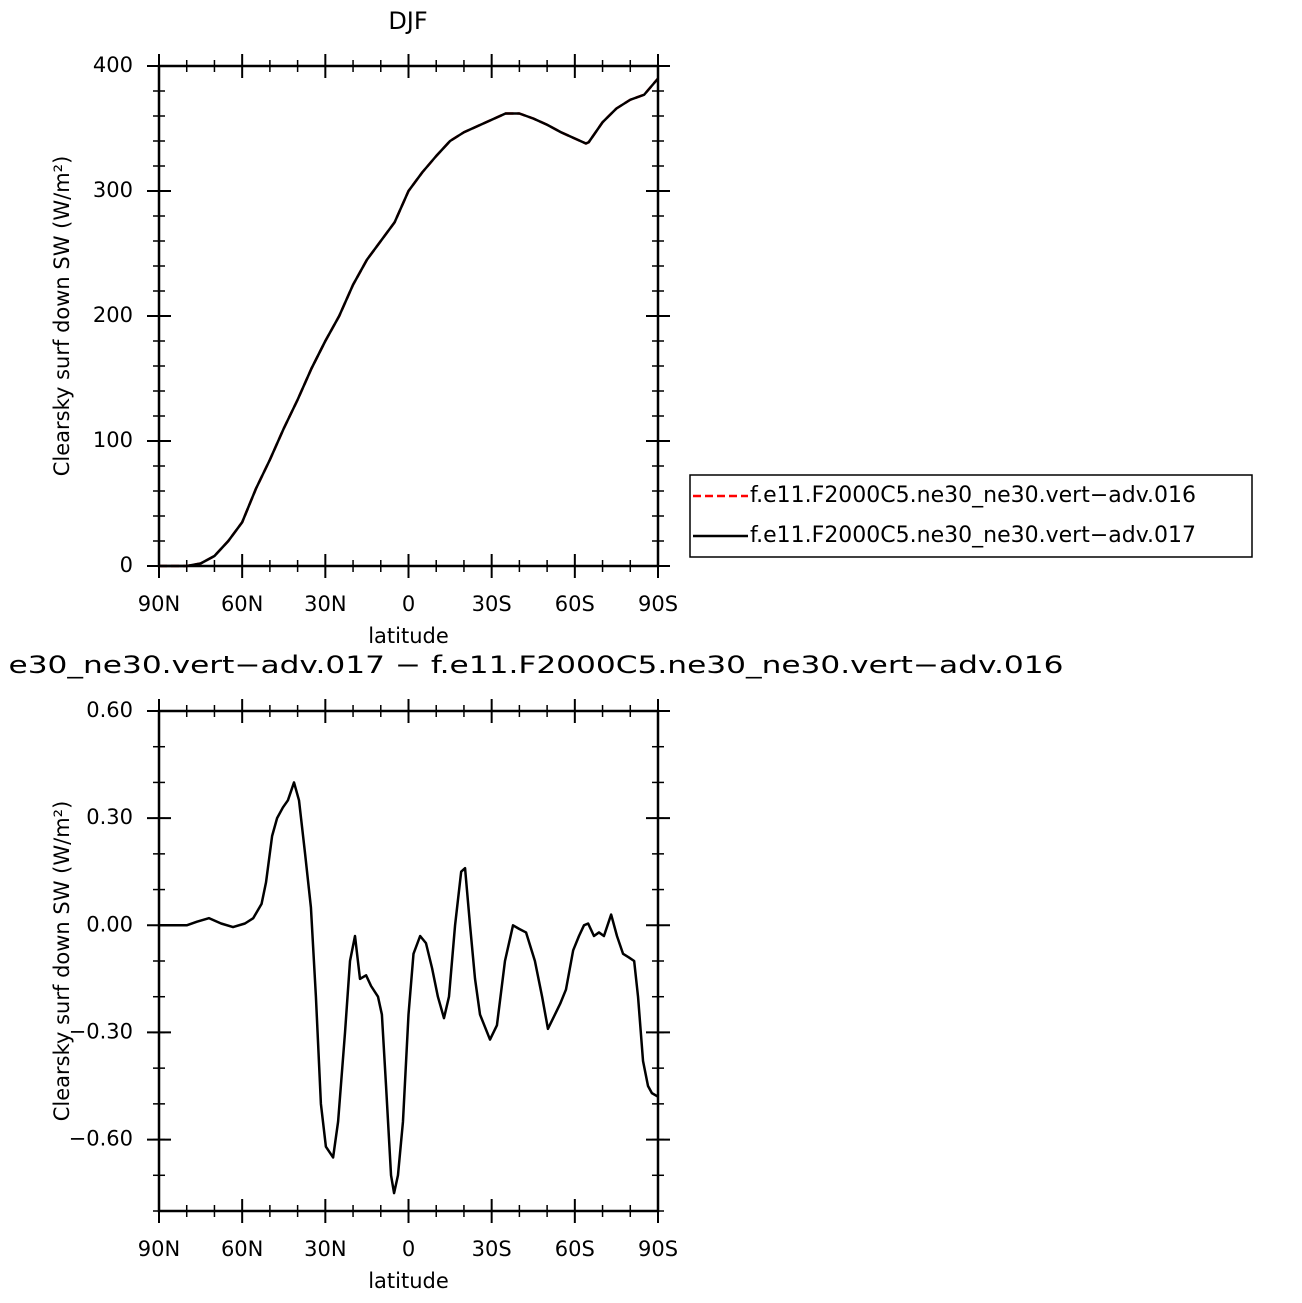  What do you see at coordinates (126, 565) in the screenshot?
I see `y-tick-label: 0` at bounding box center [126, 565].